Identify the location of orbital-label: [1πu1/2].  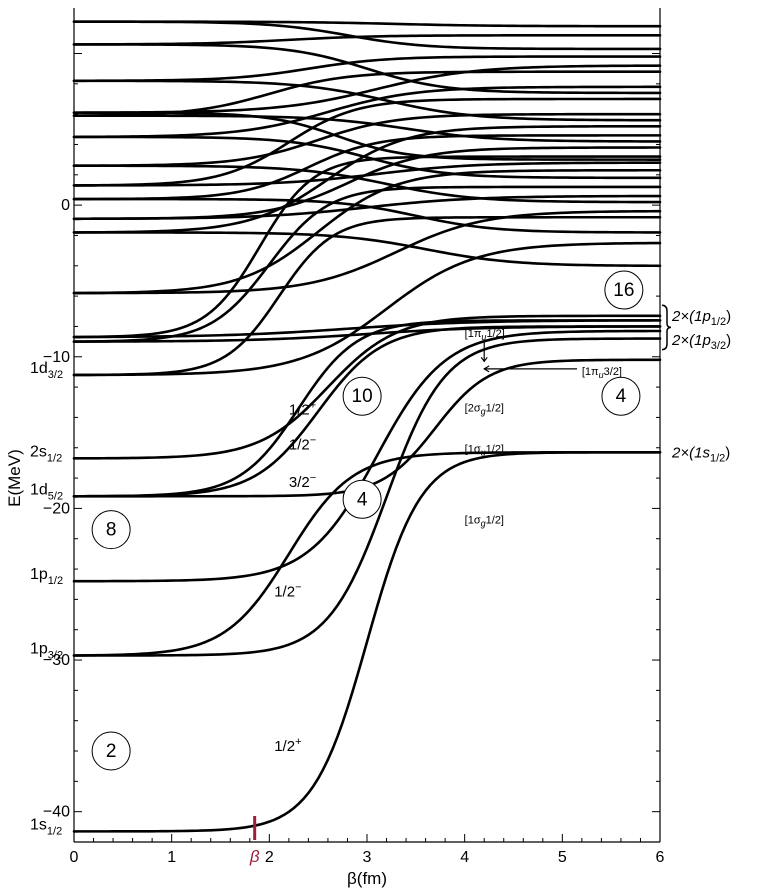
(485, 335).